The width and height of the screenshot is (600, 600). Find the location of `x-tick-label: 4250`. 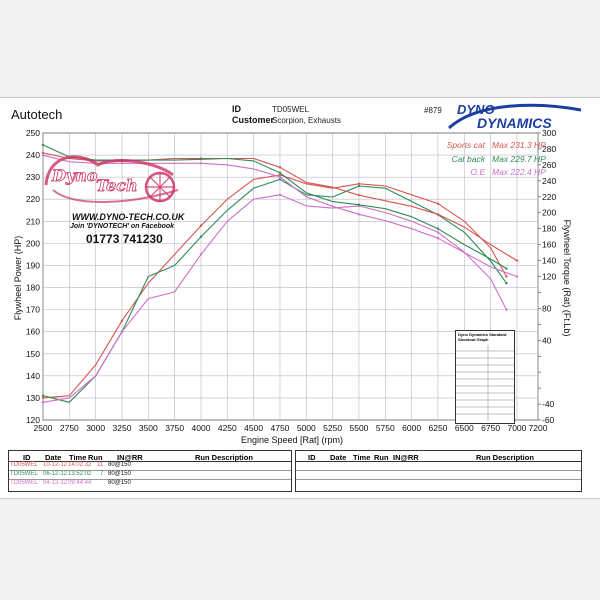

x-tick-label: 4250 is located at coordinates (227, 428).